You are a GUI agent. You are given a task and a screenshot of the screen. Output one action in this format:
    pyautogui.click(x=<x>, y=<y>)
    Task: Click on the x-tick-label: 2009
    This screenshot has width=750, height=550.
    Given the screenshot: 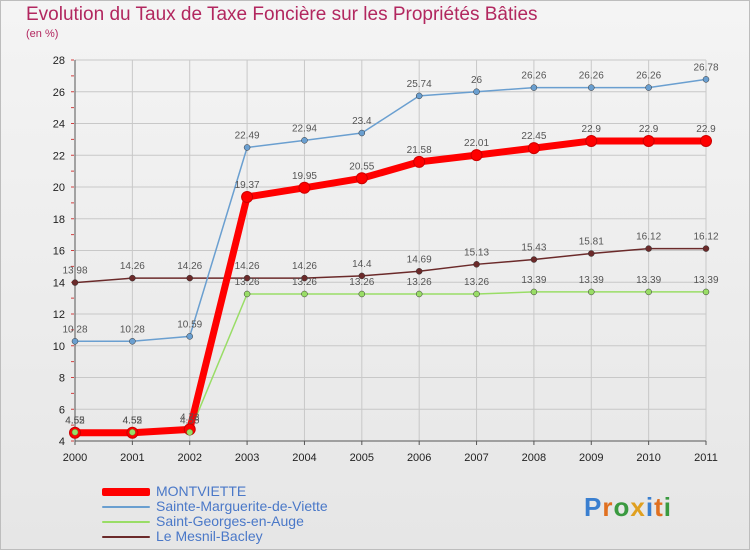 What is the action you would take?
    pyautogui.click(x=591, y=458)
    